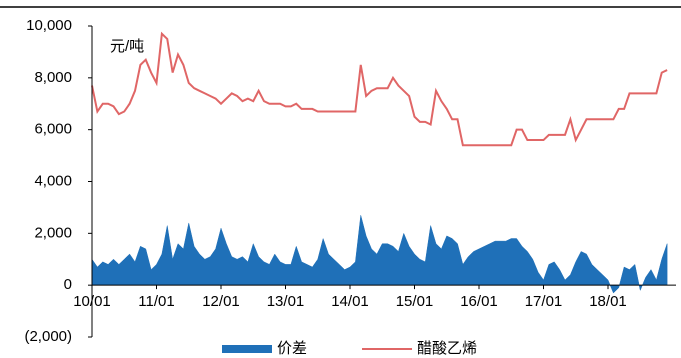 Image resolution: width=681 pixels, height=358 pixels. Describe the element at coordinates (415, 301) in the screenshot. I see `x-tick-label: 15/01` at that location.